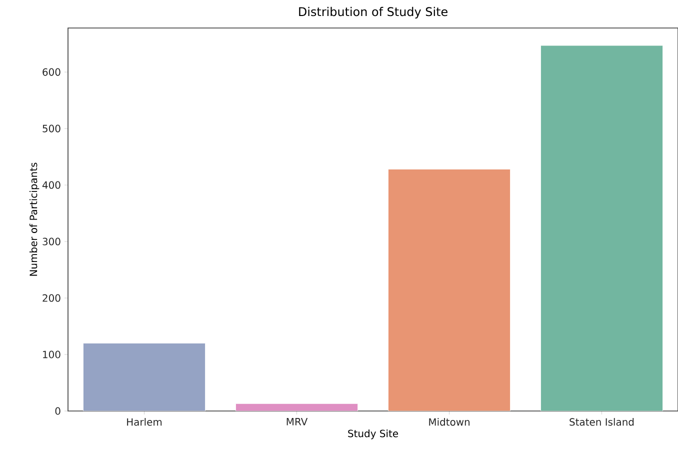  I want to click on x-tick-label: Midtown, so click(449, 422).